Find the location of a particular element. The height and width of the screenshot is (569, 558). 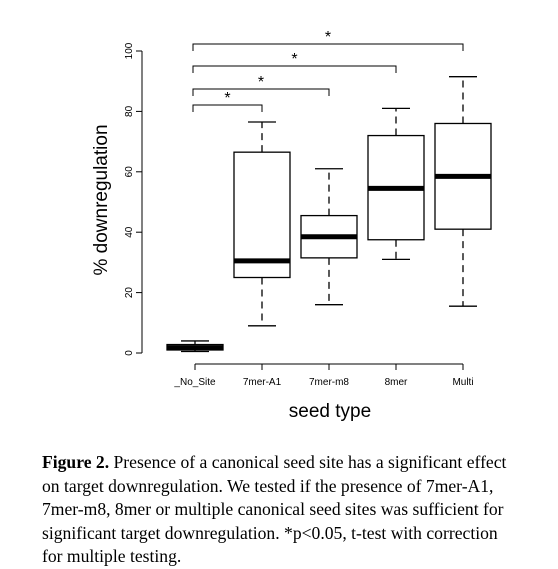

x-tick-label: _No_Site is located at coordinates (194, 382).